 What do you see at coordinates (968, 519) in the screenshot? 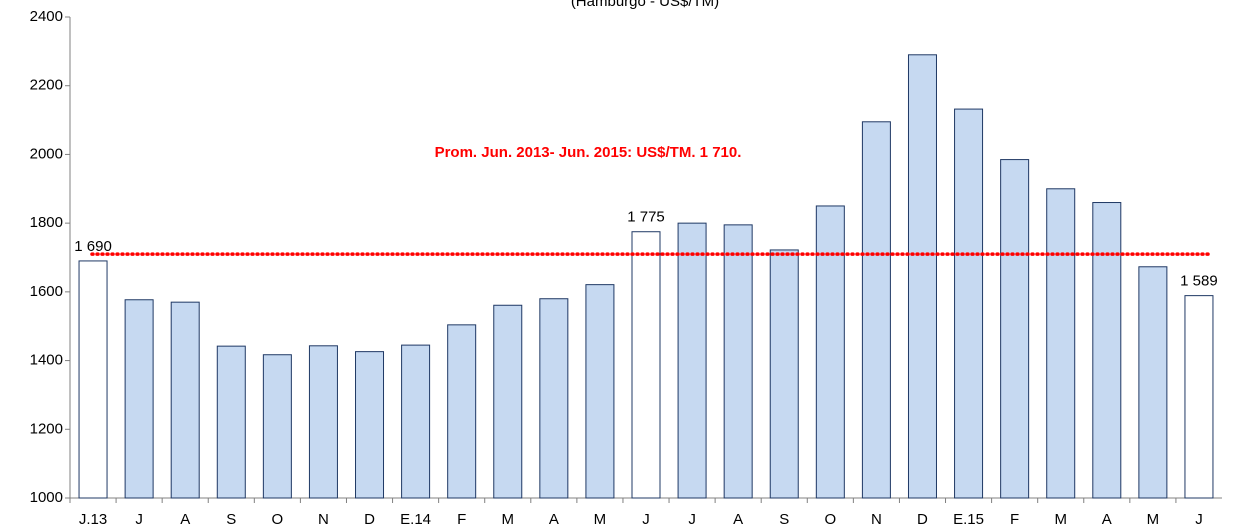
I see `x-tick-label: E.15` at bounding box center [968, 519].